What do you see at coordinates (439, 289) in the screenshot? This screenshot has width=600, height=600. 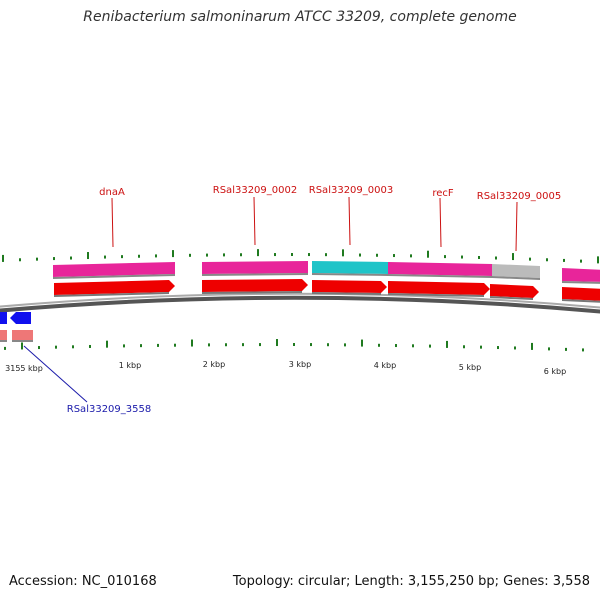 I see `gene-arrow-recF` at bounding box center [439, 289].